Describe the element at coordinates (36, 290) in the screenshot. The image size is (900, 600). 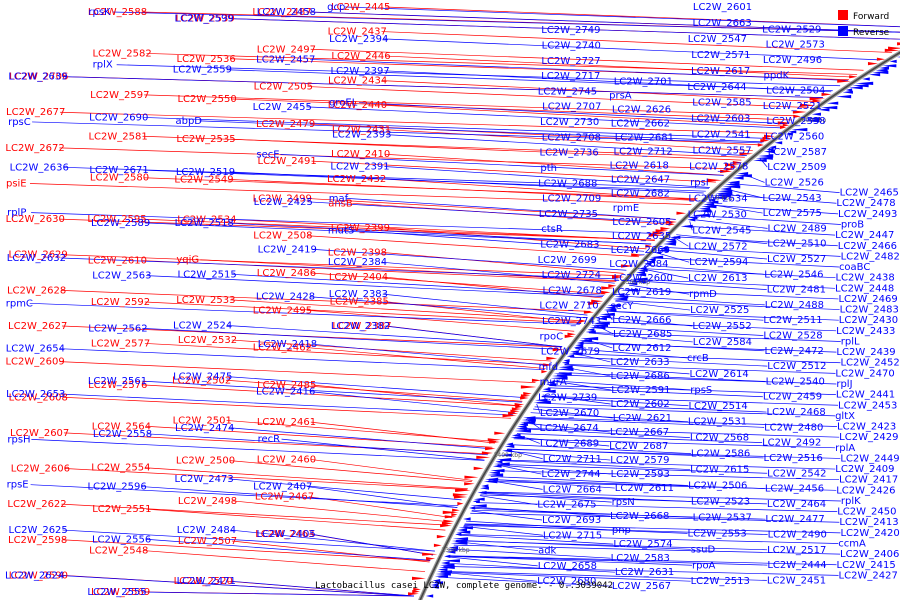
I see `forward-gene-label: LC2W_2628` at that location.